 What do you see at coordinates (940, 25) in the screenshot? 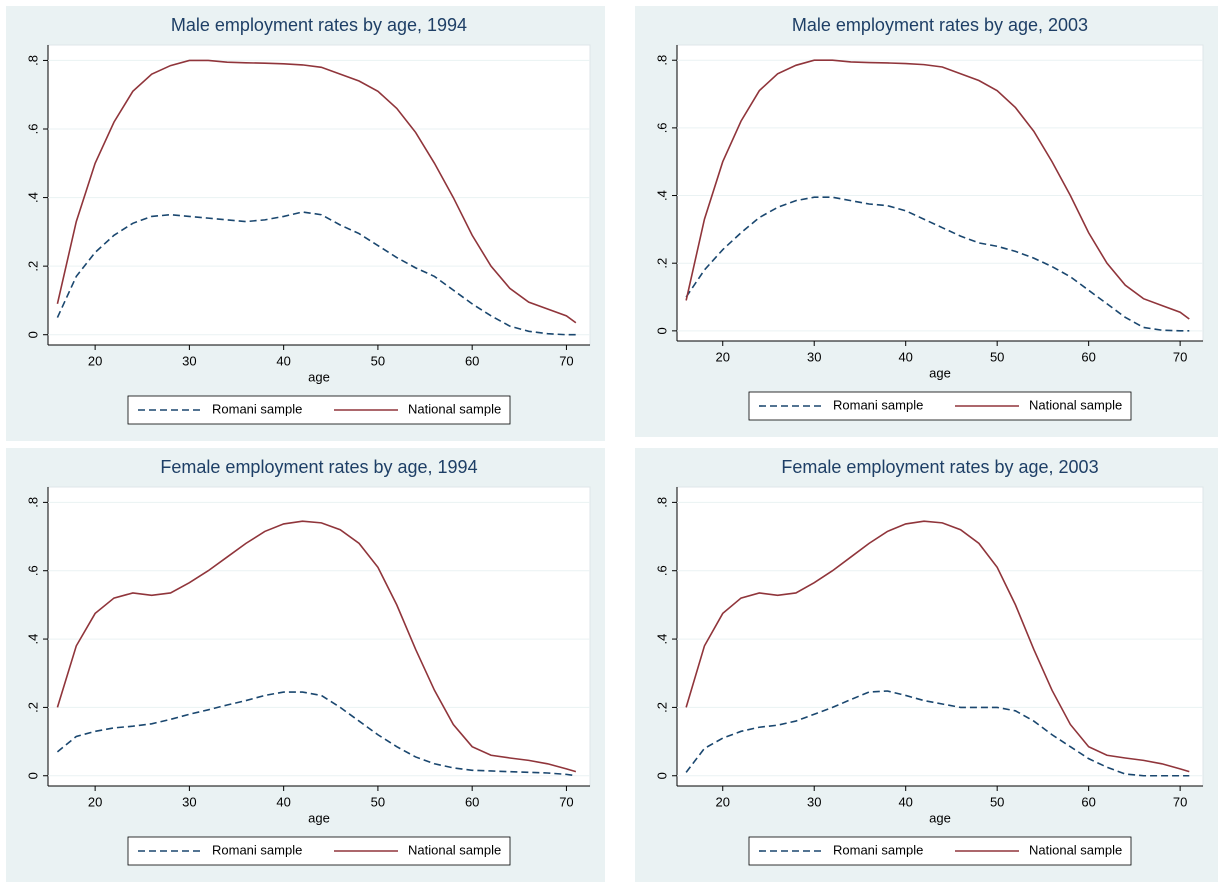
I see `chart-title: Male employment rates by age, 2003` at bounding box center [940, 25].